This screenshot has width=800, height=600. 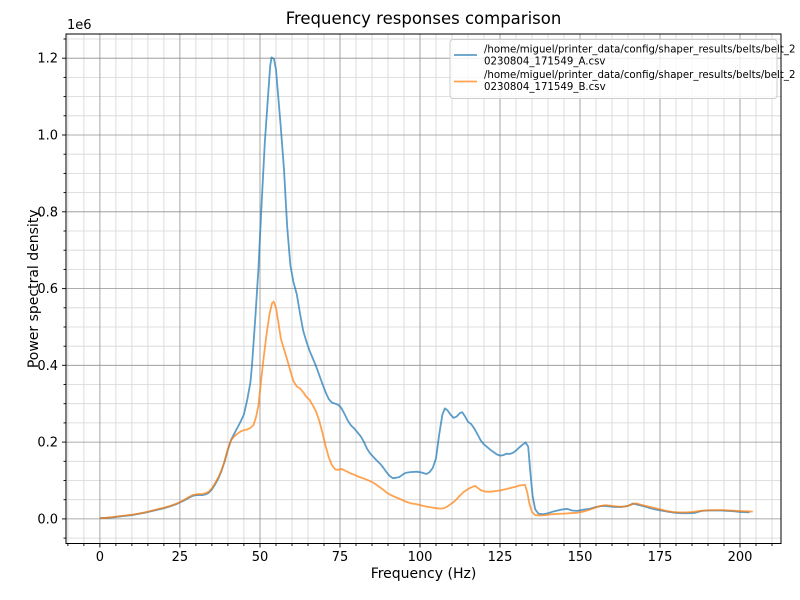 What do you see at coordinates (340, 557) in the screenshot?
I see `x-tick-label: 75` at bounding box center [340, 557].